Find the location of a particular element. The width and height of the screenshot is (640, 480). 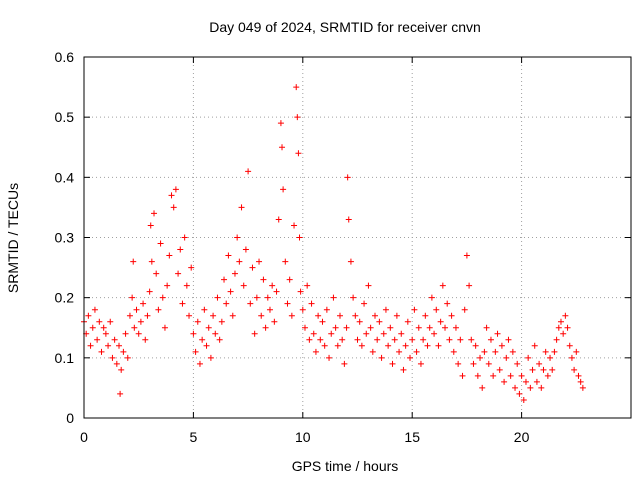

x-tick-labels: 0 5 10 15 20 is located at coordinates (304, 437).